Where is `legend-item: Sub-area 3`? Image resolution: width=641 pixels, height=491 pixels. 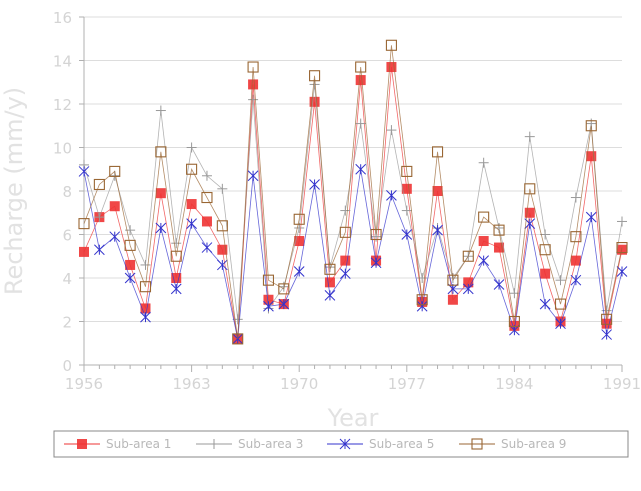
legend-item: Sub-area 3 is located at coordinates (249, 444).